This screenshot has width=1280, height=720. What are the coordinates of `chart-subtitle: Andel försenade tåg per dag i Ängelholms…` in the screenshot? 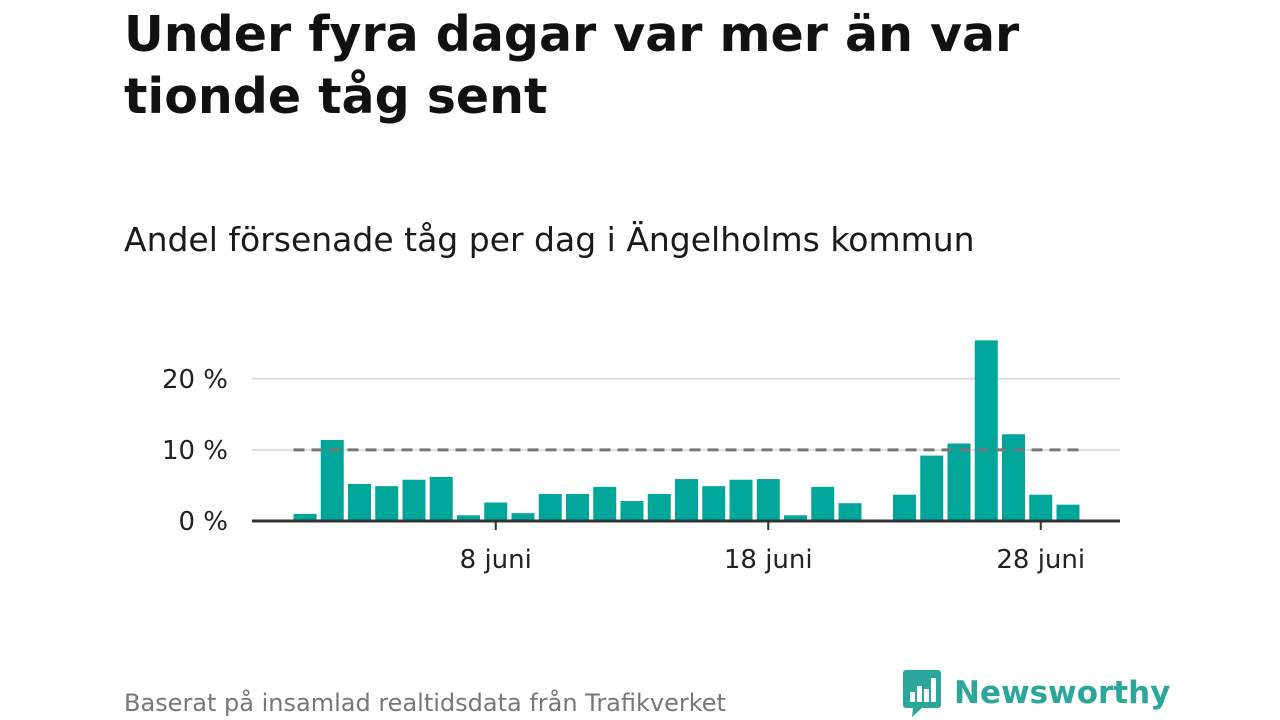 It's located at (549, 239).